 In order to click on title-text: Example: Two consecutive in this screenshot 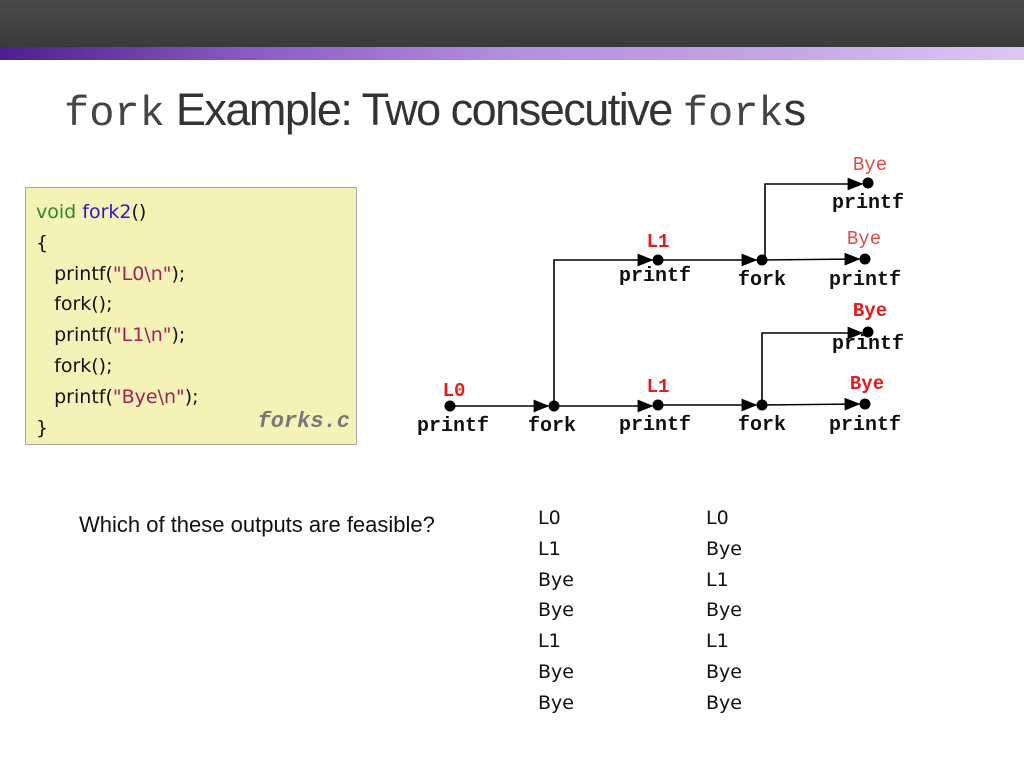, I will do `click(424, 109)`.